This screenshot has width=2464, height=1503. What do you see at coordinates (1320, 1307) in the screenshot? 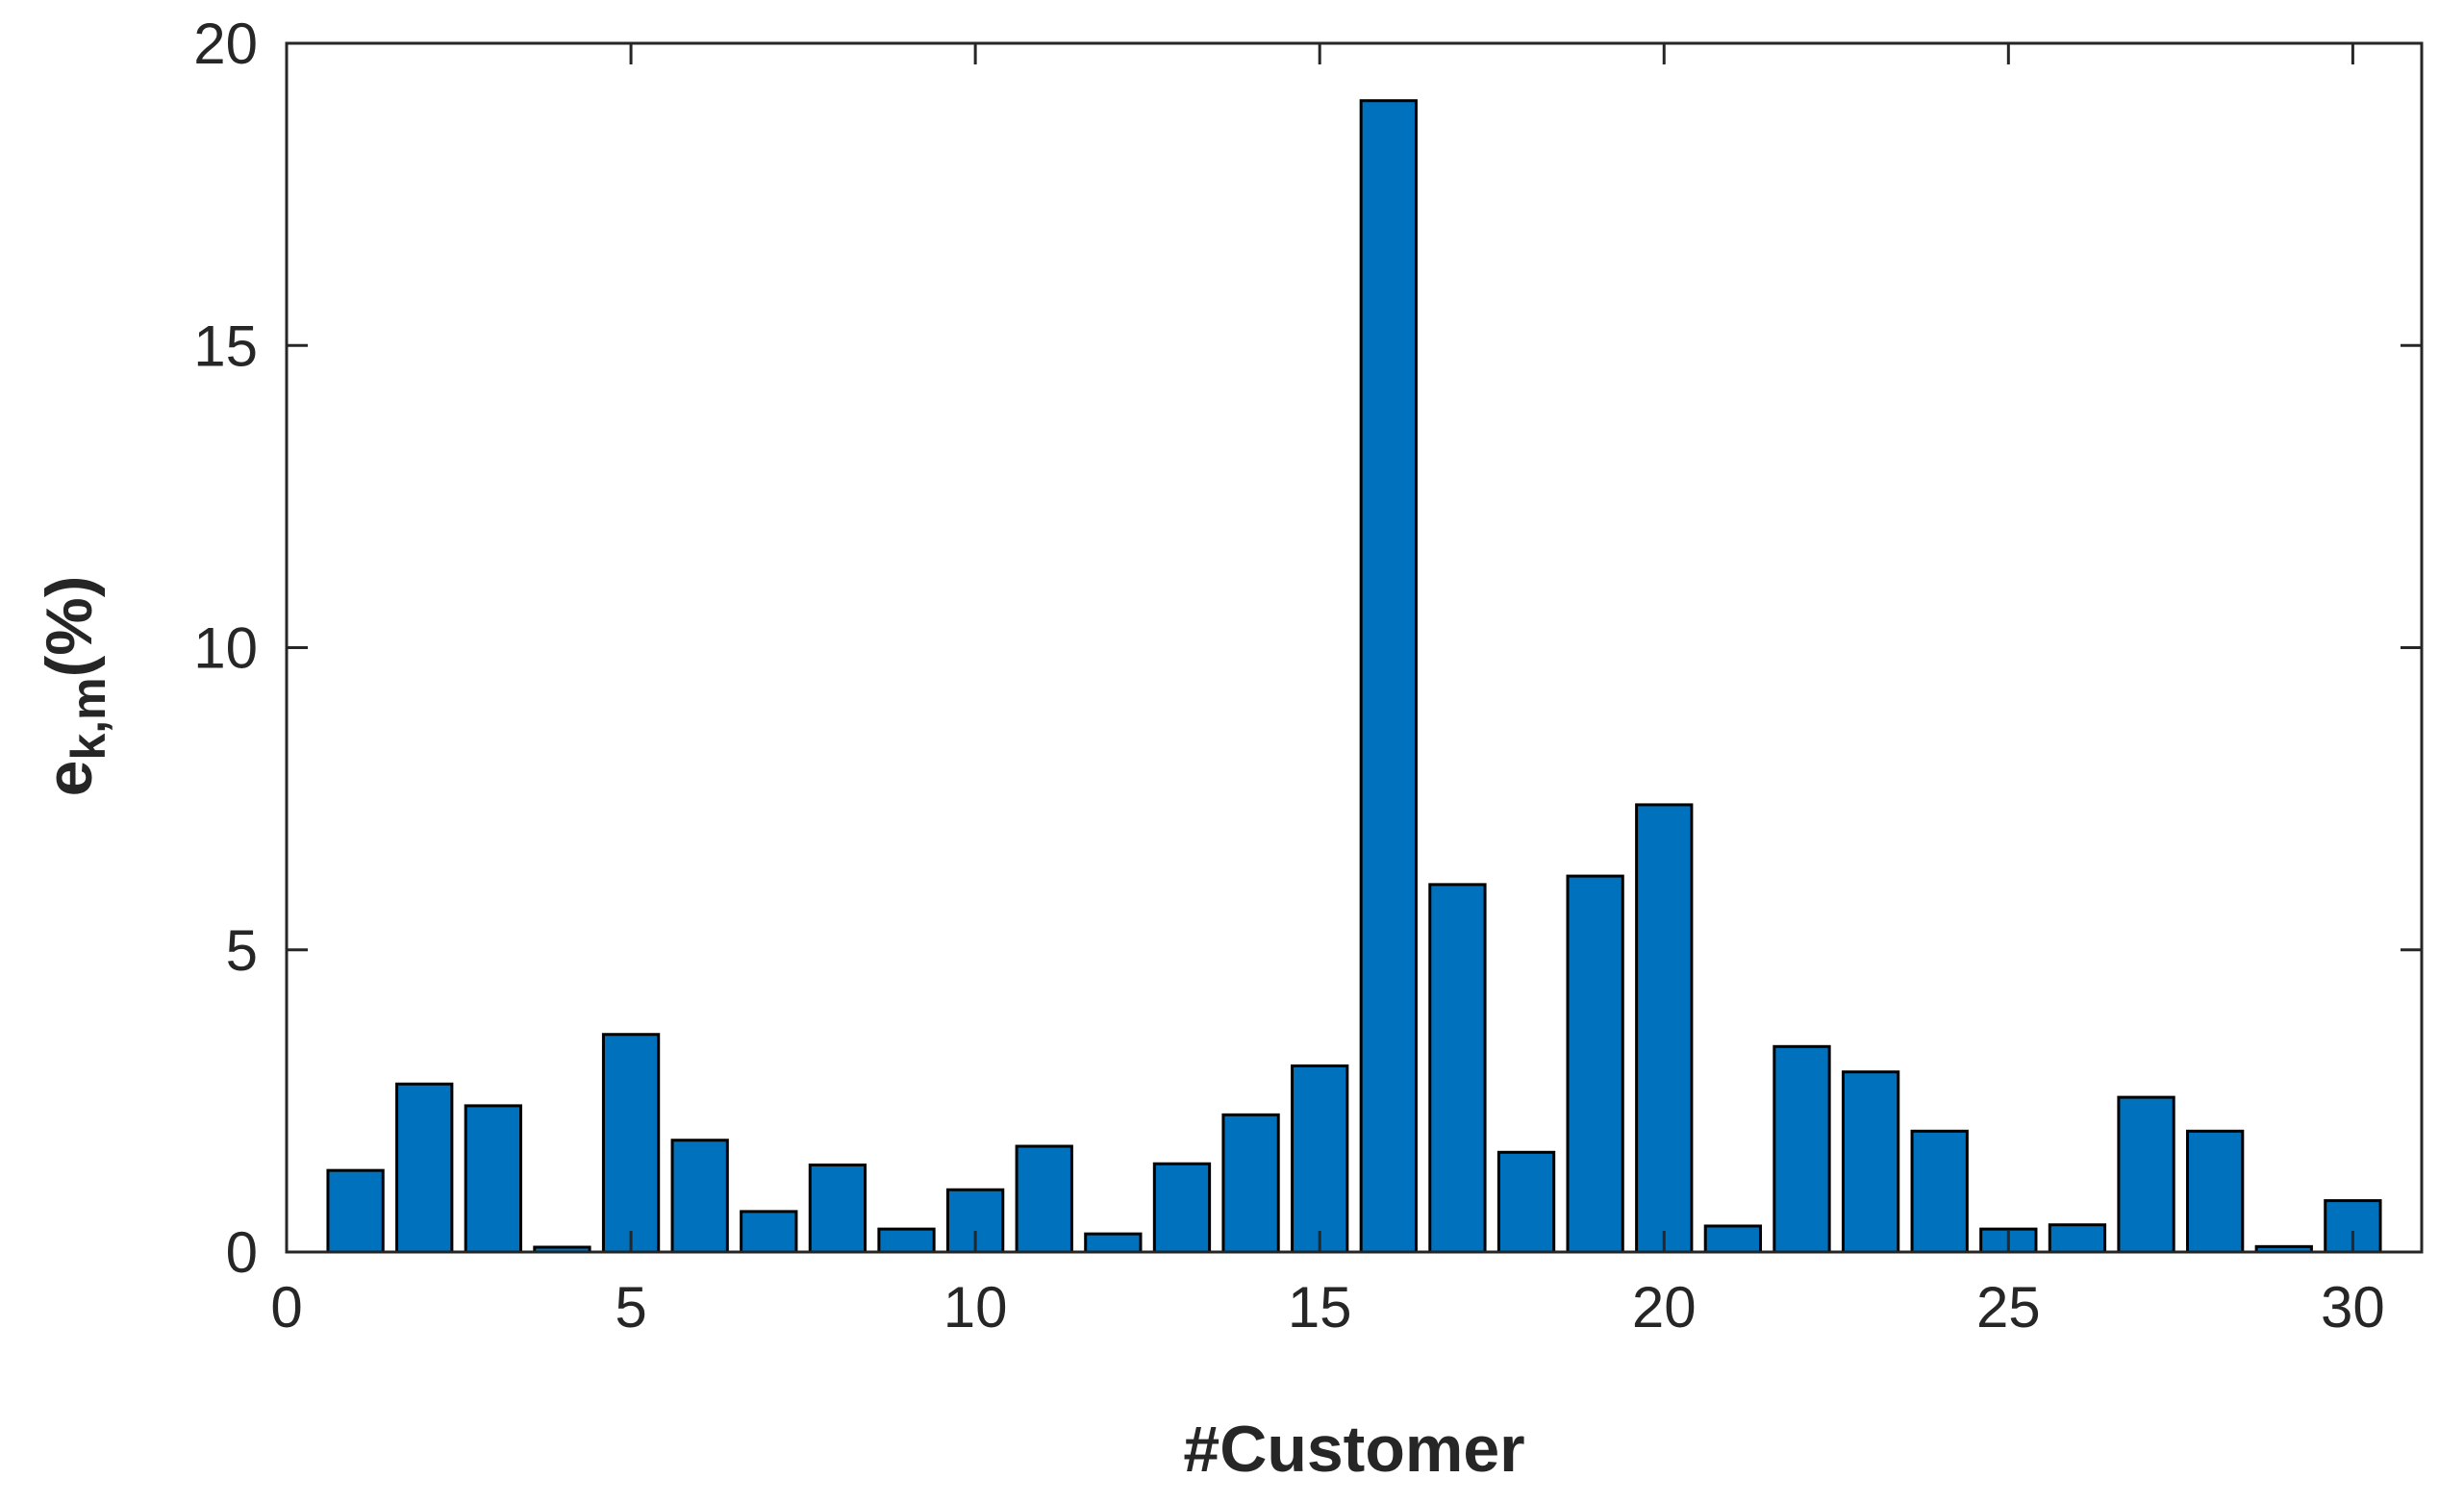
I see `x-tick-label-15: 15` at bounding box center [1320, 1307].